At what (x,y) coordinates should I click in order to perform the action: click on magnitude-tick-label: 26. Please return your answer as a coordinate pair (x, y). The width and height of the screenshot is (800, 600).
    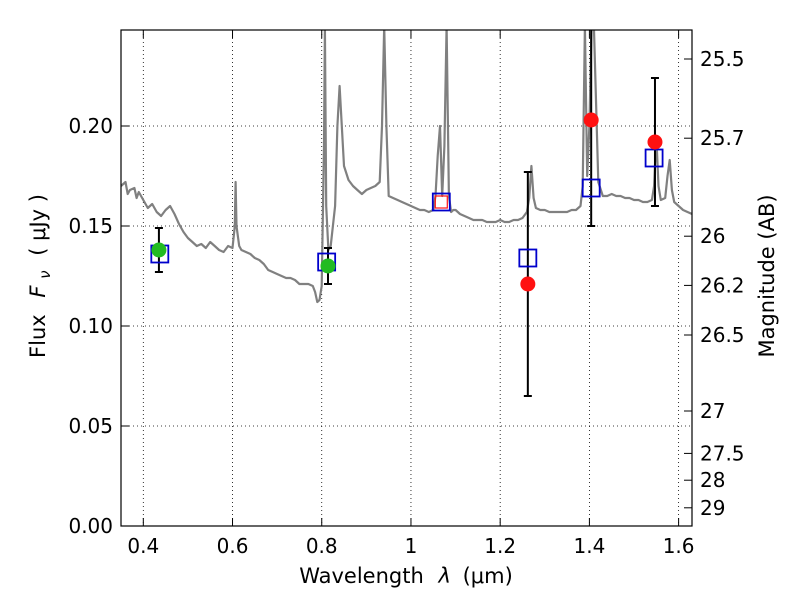
    Looking at the image, I should click on (712, 236).